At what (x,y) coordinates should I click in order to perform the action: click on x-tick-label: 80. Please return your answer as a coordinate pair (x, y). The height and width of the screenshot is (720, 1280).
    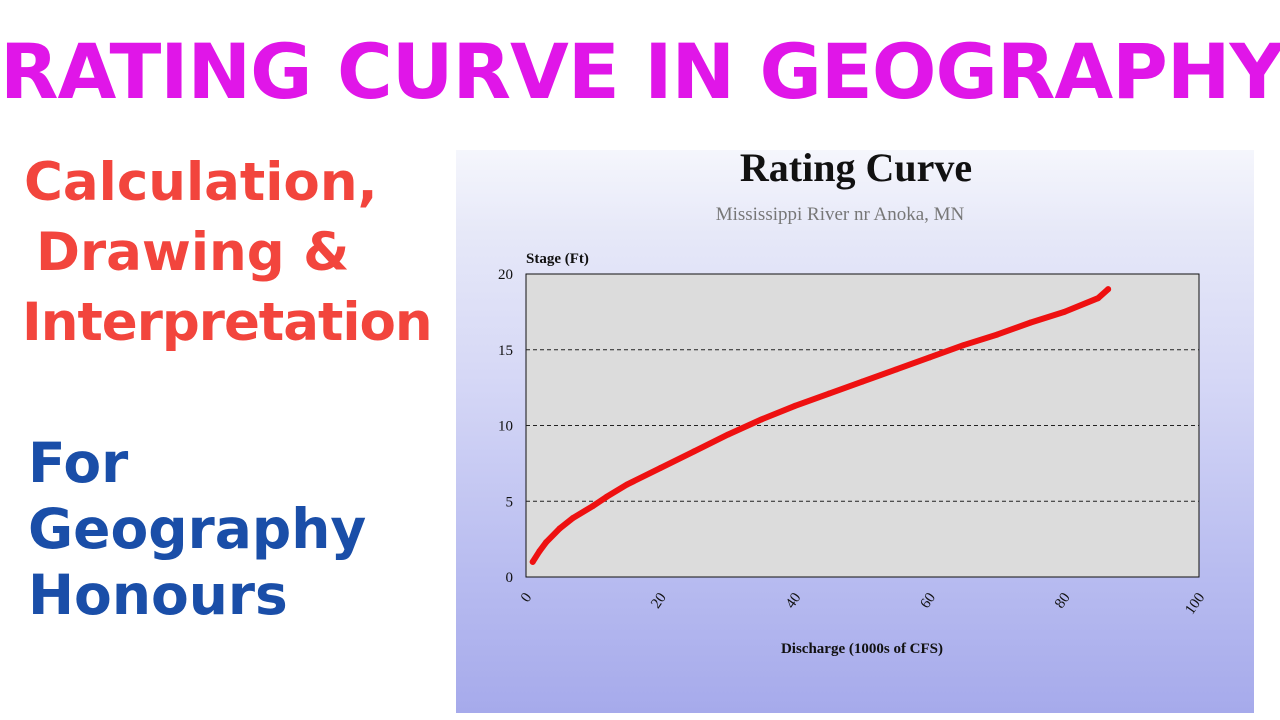
    Looking at the image, I should click on (1063, 600).